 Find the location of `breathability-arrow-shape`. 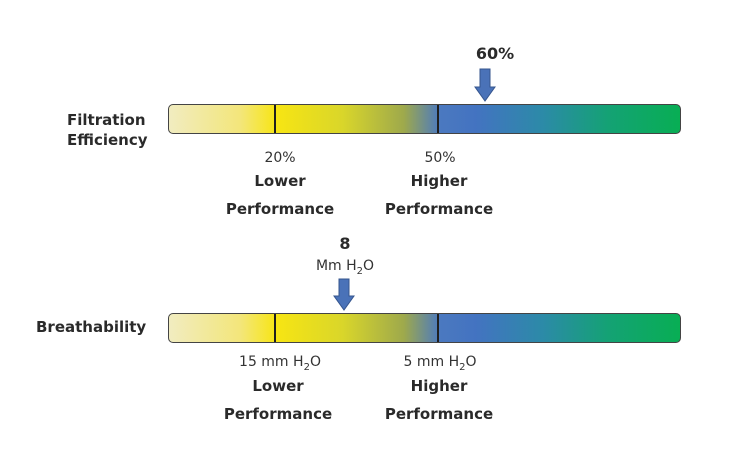

breathability-arrow-shape is located at coordinates (344, 294).